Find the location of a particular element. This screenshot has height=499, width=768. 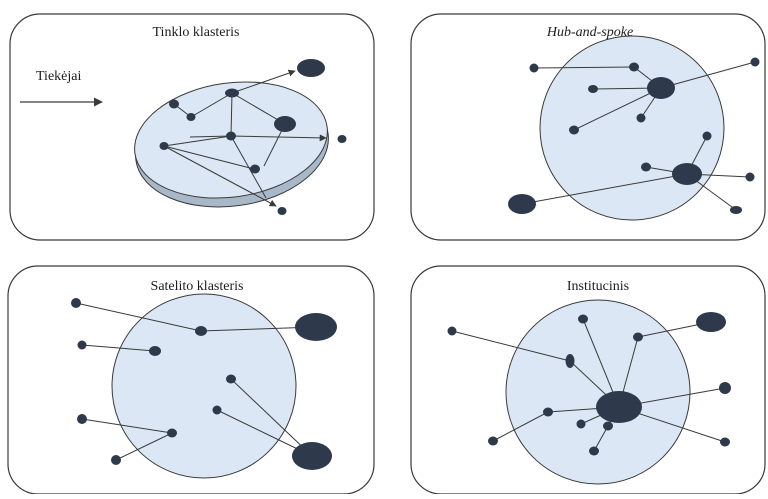

panel-title: Tinklo klasteris is located at coordinates (196, 32).